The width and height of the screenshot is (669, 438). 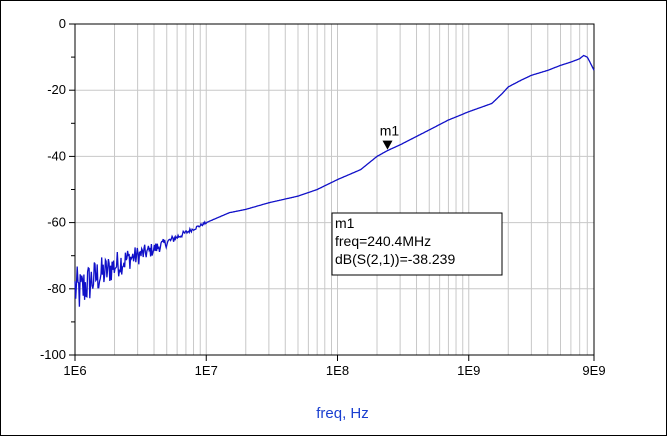 I want to click on marker-readout-box, so click(x=417, y=244).